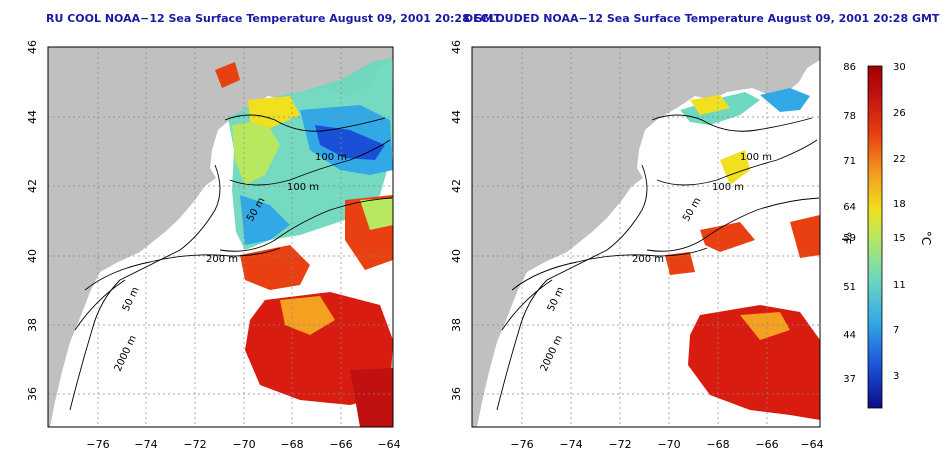  I want to click on colorbar-f-tick: 59, so click(849, 238).